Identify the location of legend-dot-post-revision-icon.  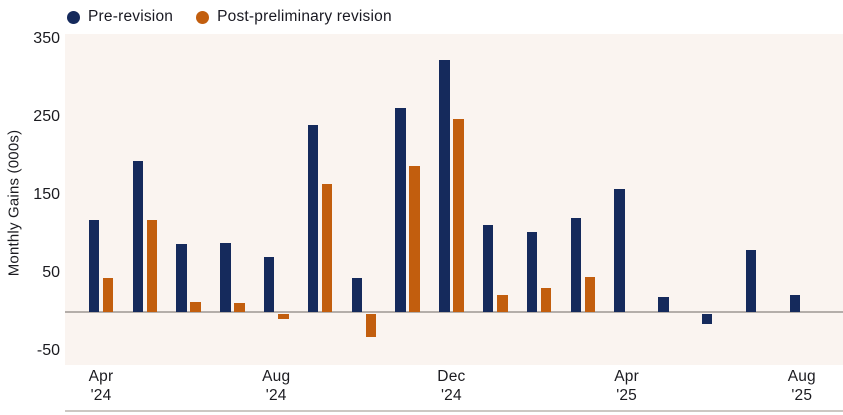
(203, 17).